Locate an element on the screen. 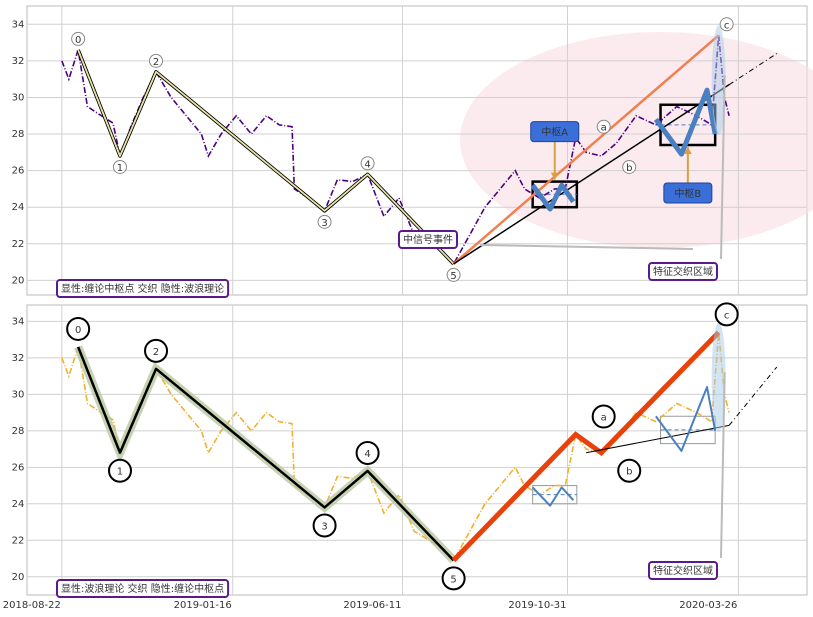 This screenshot has width=813, height=617. x-tick-label: 2018-08-22 is located at coordinates (32, 605).